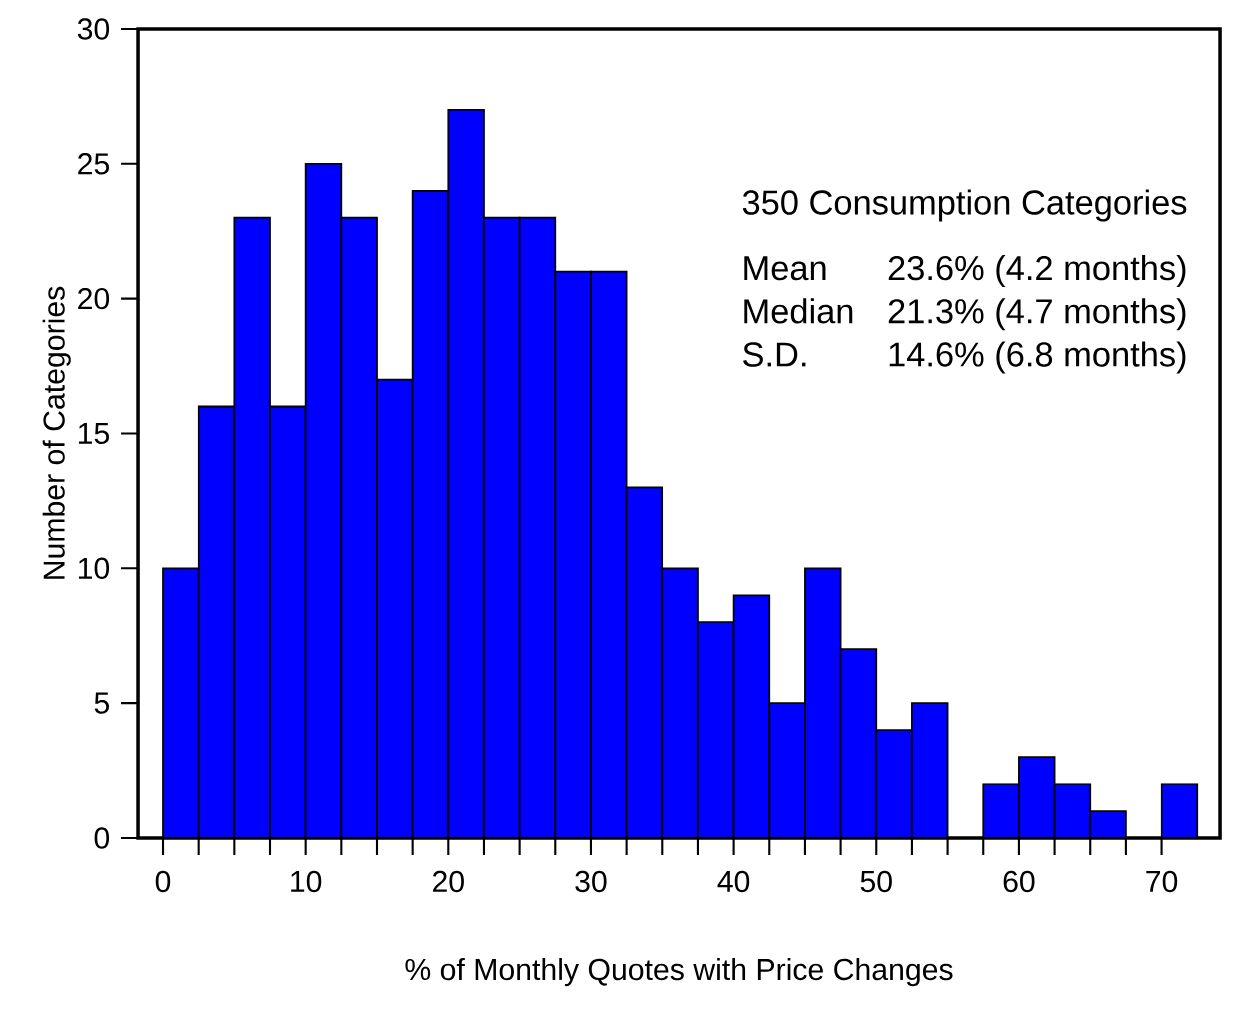 The image size is (1247, 1029). Describe the element at coordinates (1037, 314) in the screenshot. I see `annotation: 21.3% (4.7 months)` at that location.